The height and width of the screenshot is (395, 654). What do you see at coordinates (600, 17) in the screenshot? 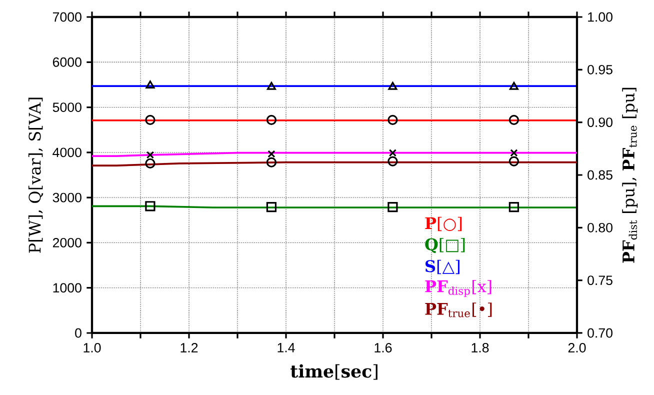
I see `y2-tick-label: 1.00` at bounding box center [600, 17].